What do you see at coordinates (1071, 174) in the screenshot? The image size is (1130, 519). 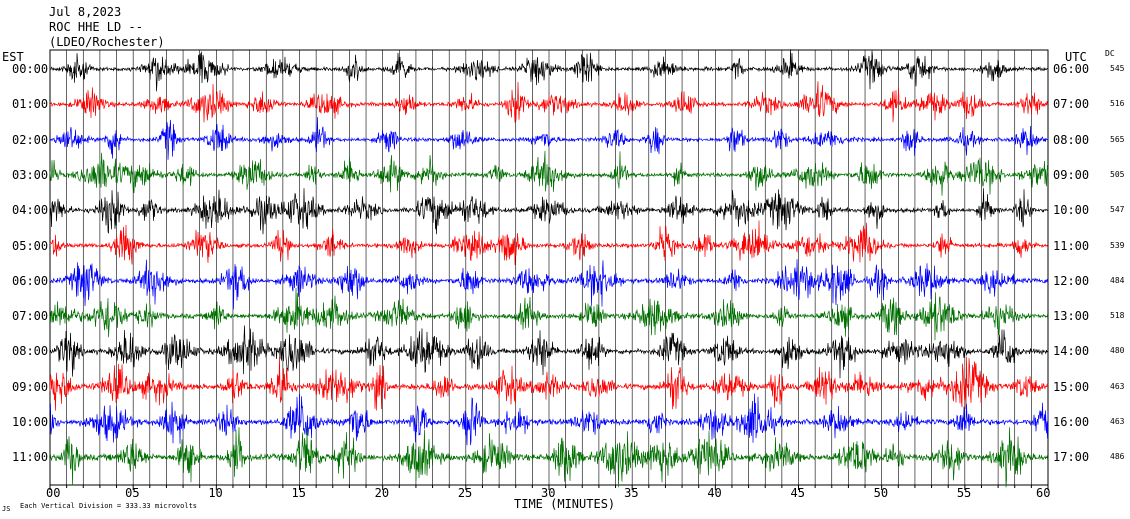 I see `utc-hour-label: 09:00` at bounding box center [1071, 174].